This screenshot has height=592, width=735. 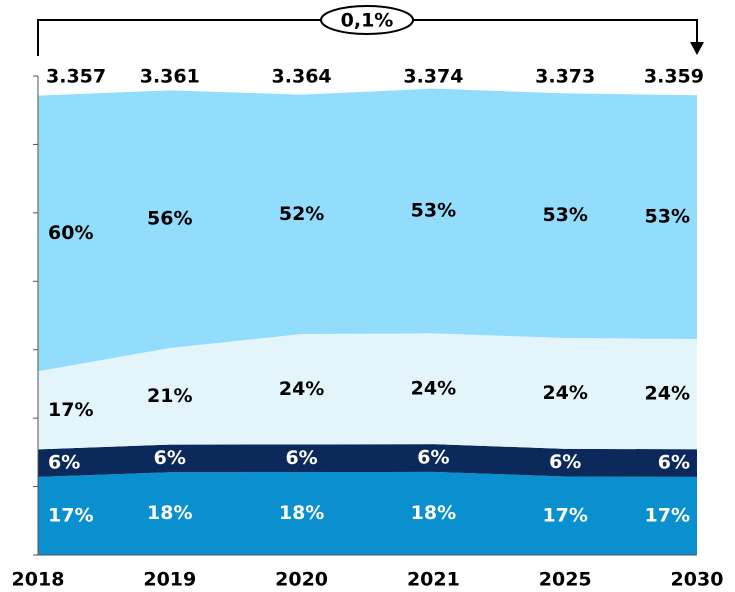 I want to click on total-label: 3.364, so click(x=302, y=77).